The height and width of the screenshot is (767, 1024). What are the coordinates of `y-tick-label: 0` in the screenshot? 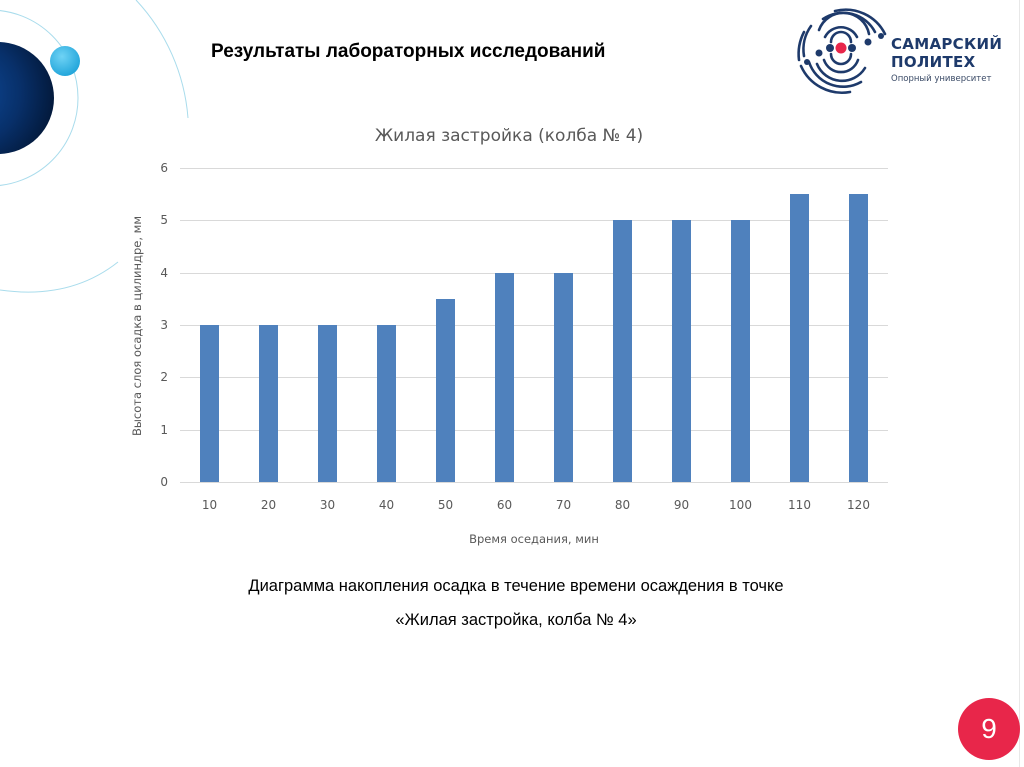 It's located at (164, 482).